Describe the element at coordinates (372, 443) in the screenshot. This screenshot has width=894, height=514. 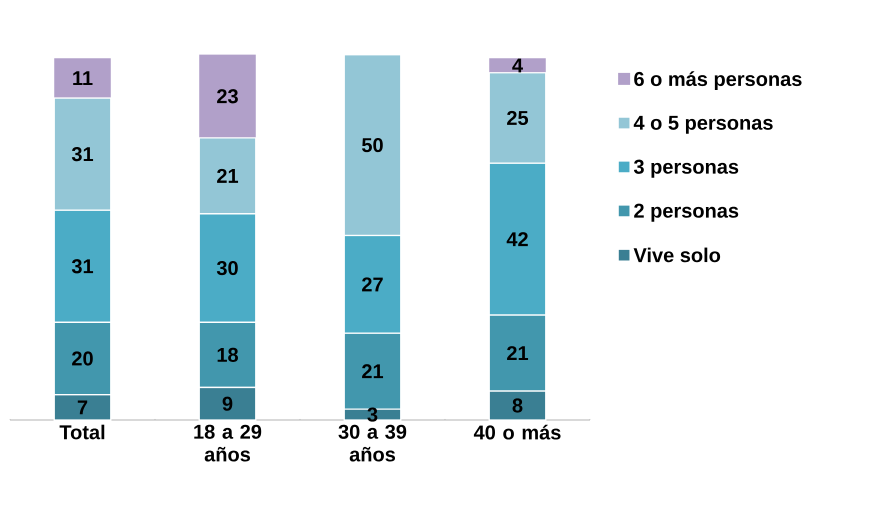
I see `x-tick-label: 30 a 39 años` at that location.